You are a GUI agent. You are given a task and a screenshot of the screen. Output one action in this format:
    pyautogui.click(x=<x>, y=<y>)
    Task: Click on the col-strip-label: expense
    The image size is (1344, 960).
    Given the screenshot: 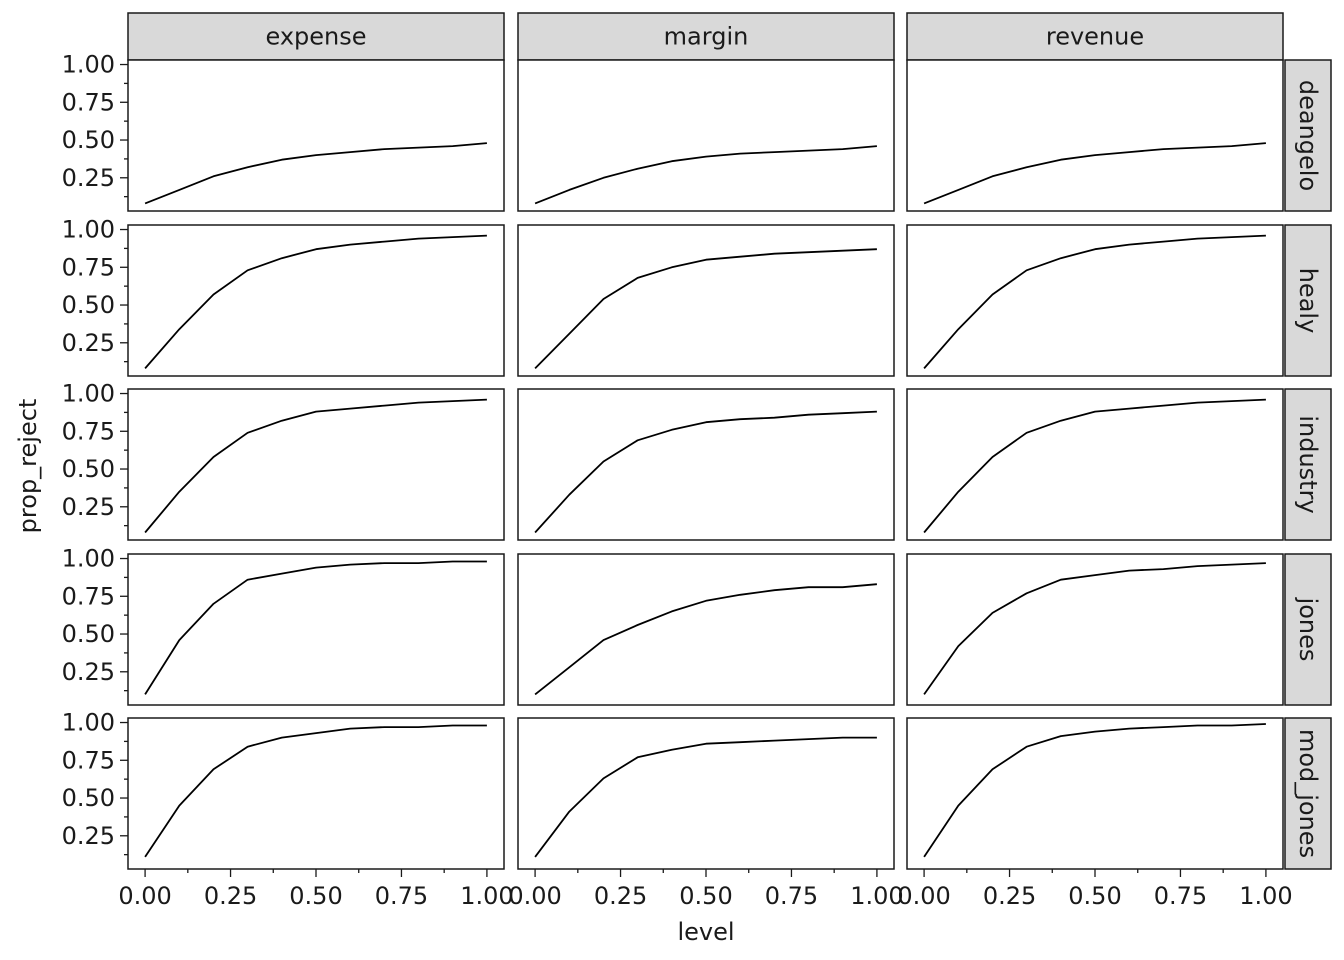 What is the action you would take?
    pyautogui.click(x=315, y=37)
    